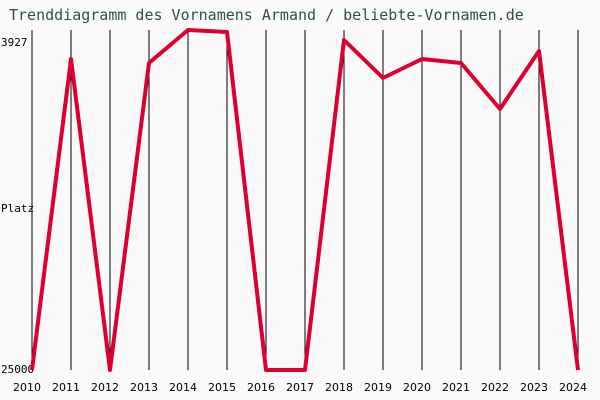  I want to click on x-tick-label: 2021, so click(456, 387).